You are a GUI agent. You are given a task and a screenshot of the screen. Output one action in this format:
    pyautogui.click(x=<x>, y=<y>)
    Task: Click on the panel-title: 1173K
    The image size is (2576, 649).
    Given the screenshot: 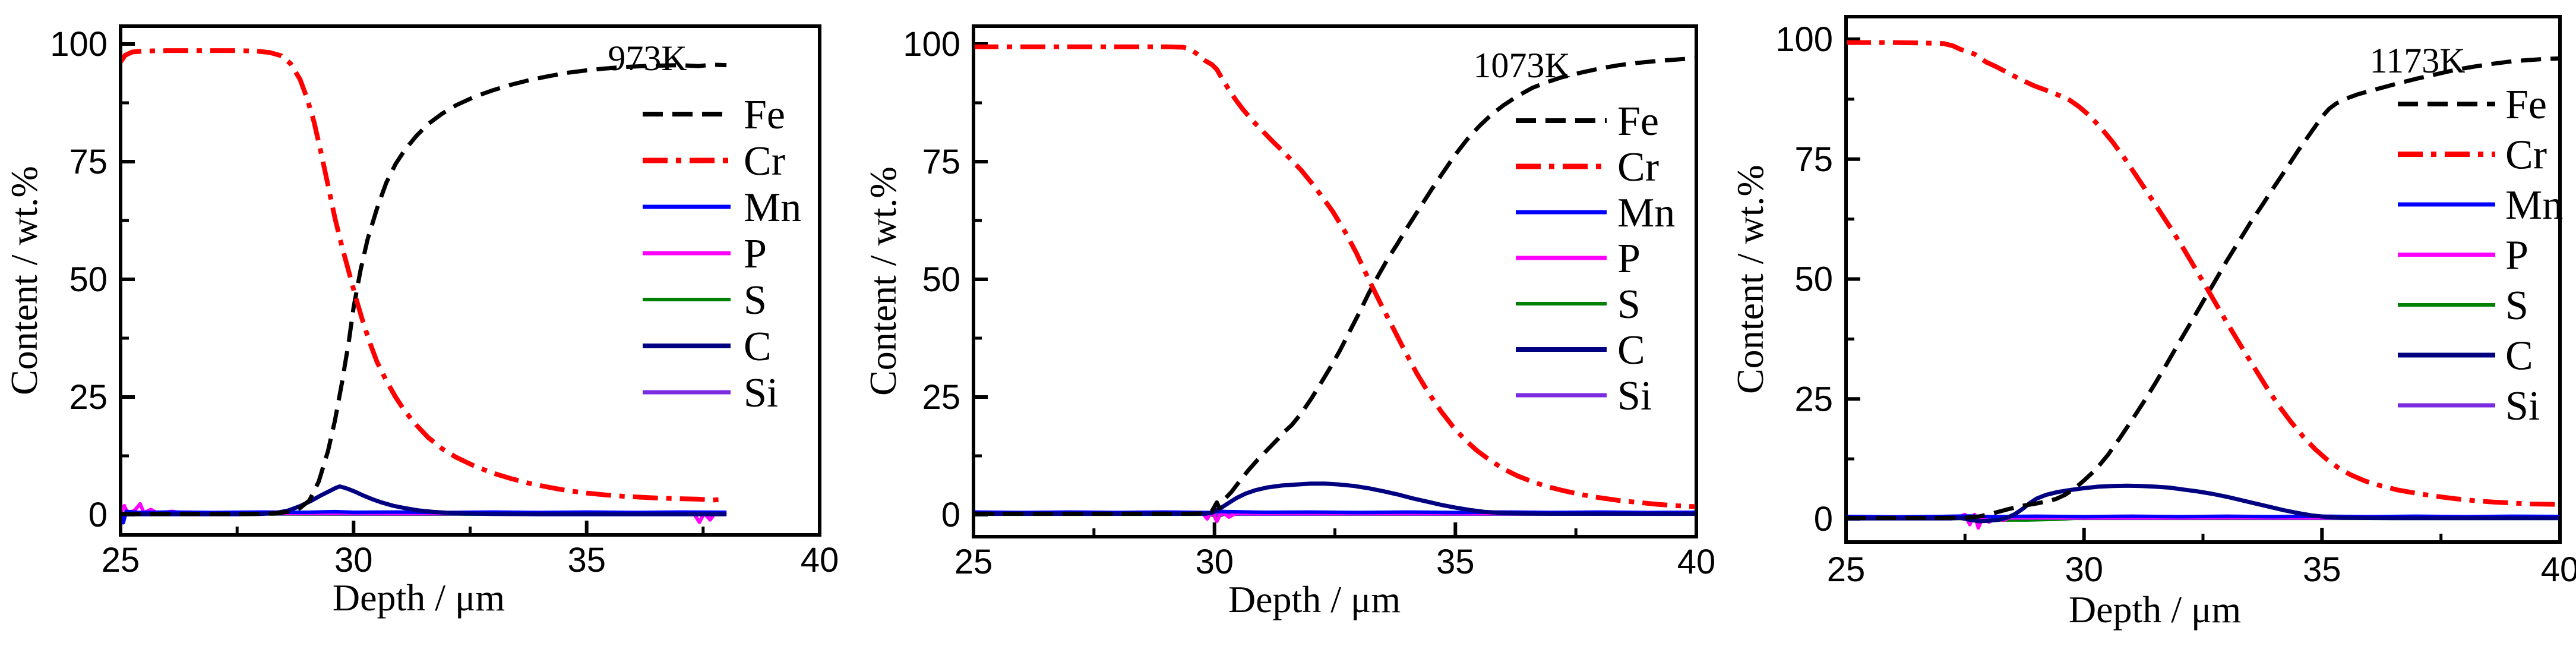 What is the action you would take?
    pyautogui.click(x=2417, y=60)
    